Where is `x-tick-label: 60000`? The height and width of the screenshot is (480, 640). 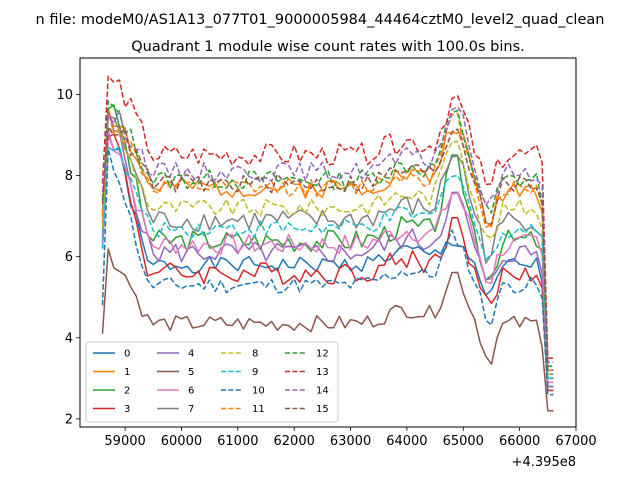 x-tick-label: 60000 is located at coordinates (181, 441).